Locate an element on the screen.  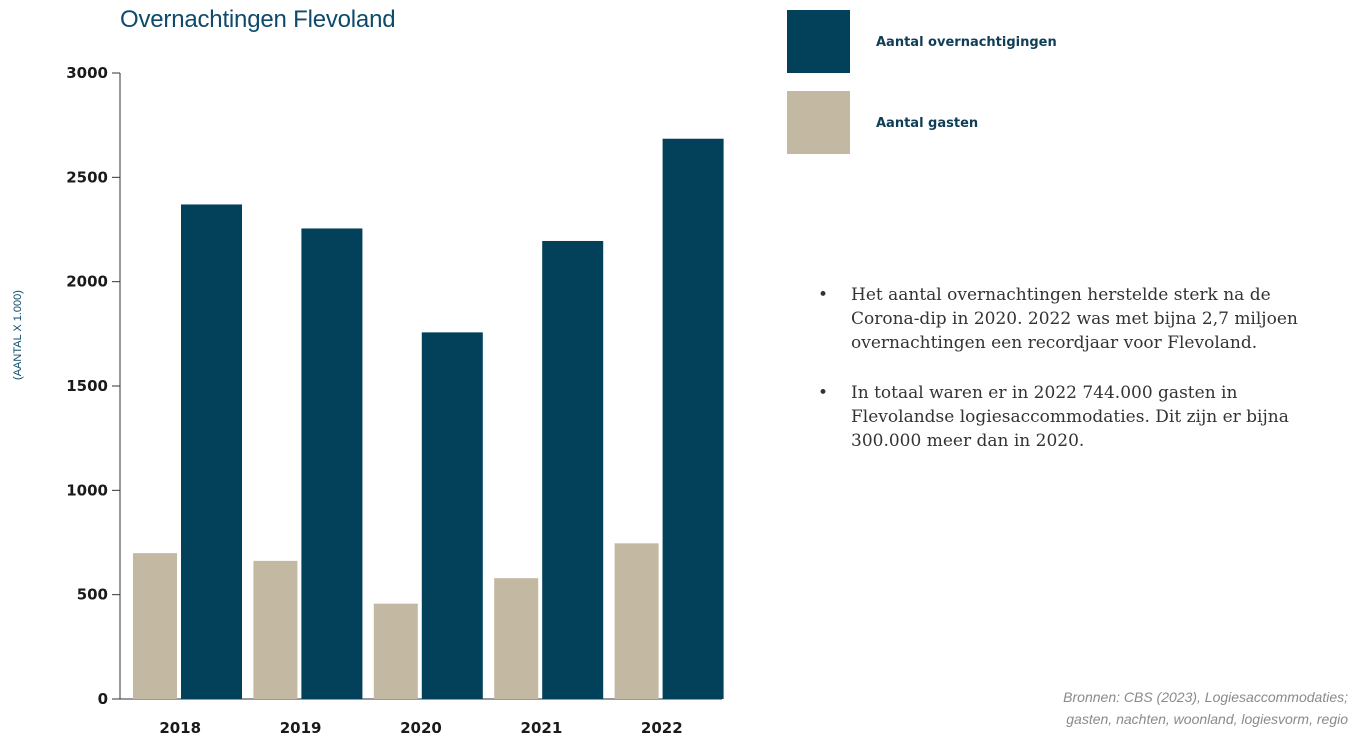
bar-gasten-2022 is located at coordinates (636, 621).